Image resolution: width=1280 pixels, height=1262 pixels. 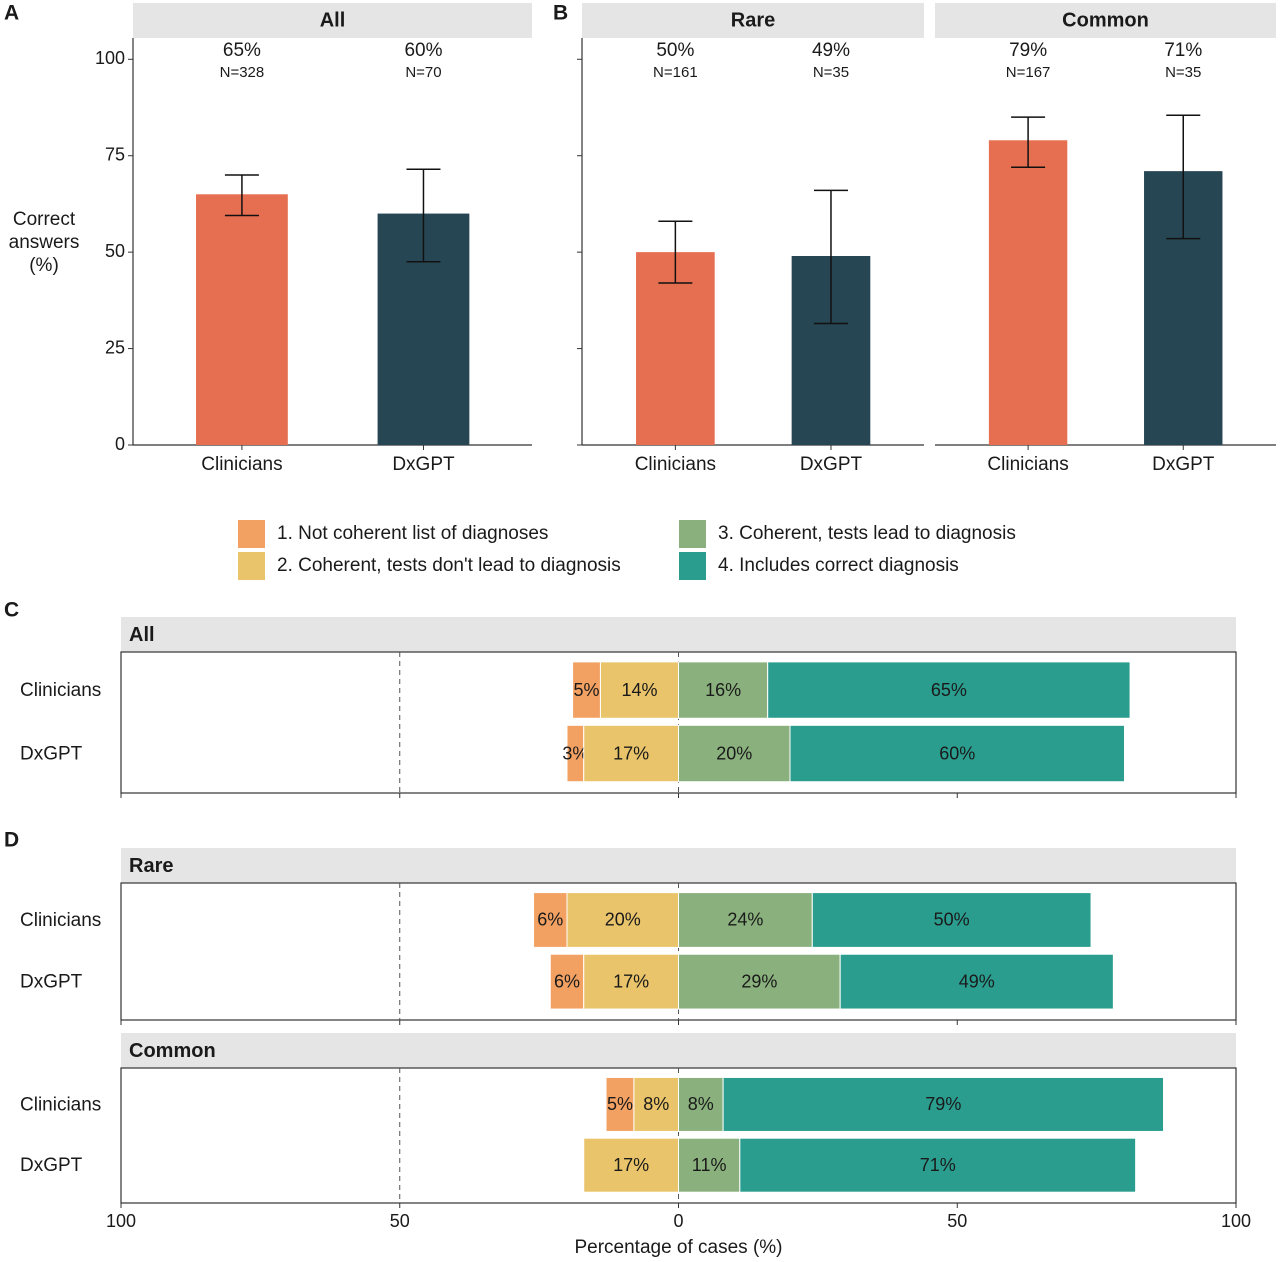 I want to click on y-tick-label: 75, so click(x=115, y=154).